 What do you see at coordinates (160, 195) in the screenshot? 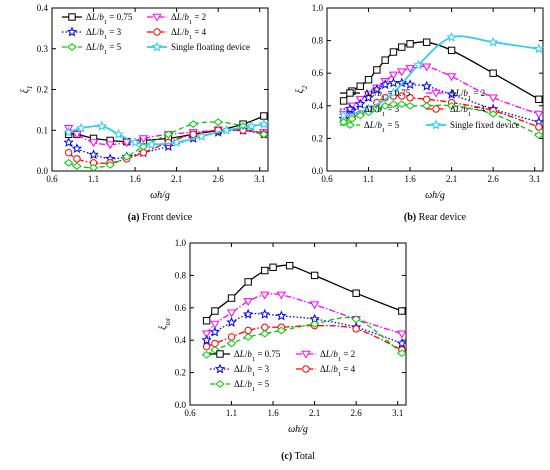
I see `x-axis-label: ωh/g` at bounding box center [160, 195].